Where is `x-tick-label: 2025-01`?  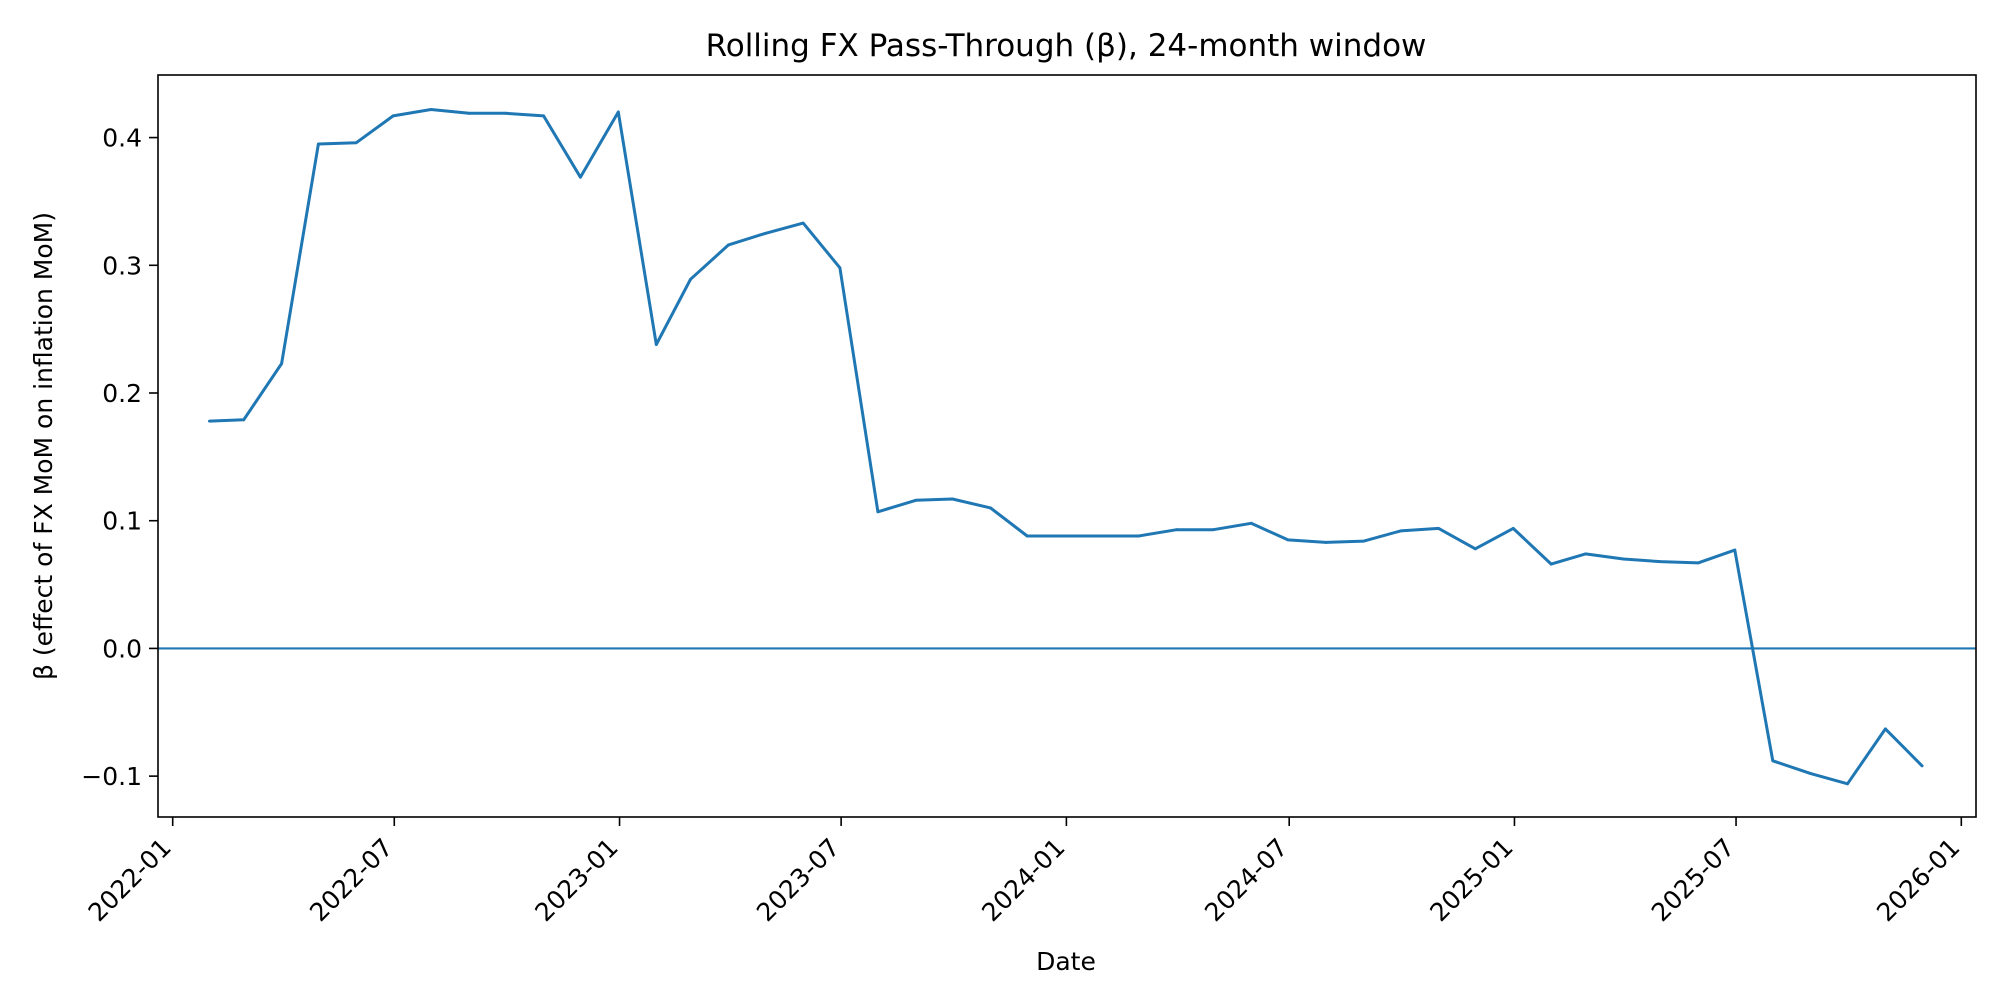 x-tick-label: 2025-01 is located at coordinates (1471, 880).